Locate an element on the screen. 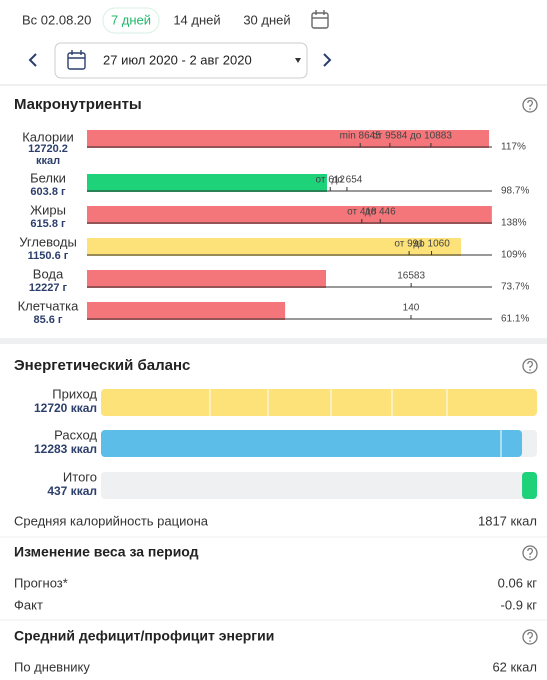  marker-label: от 612 is located at coordinates (331, 180).